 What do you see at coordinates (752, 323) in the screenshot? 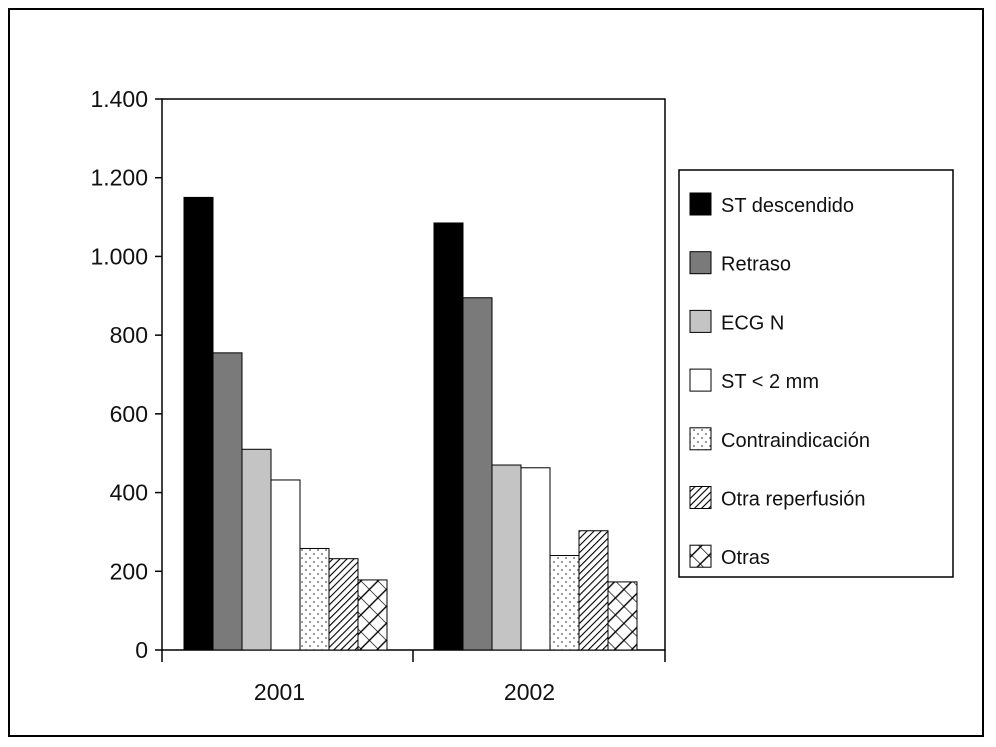
I see `legend-label: ECG N` at bounding box center [752, 323].